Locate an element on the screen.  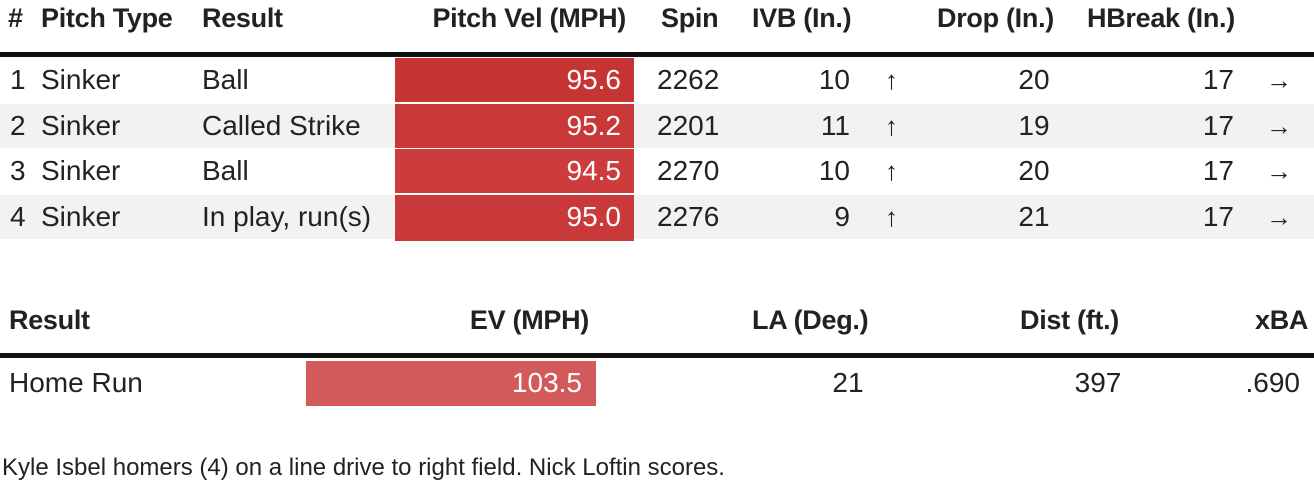
col-header-hbreak: HBreak (In.) is located at coordinates (1161, 18).